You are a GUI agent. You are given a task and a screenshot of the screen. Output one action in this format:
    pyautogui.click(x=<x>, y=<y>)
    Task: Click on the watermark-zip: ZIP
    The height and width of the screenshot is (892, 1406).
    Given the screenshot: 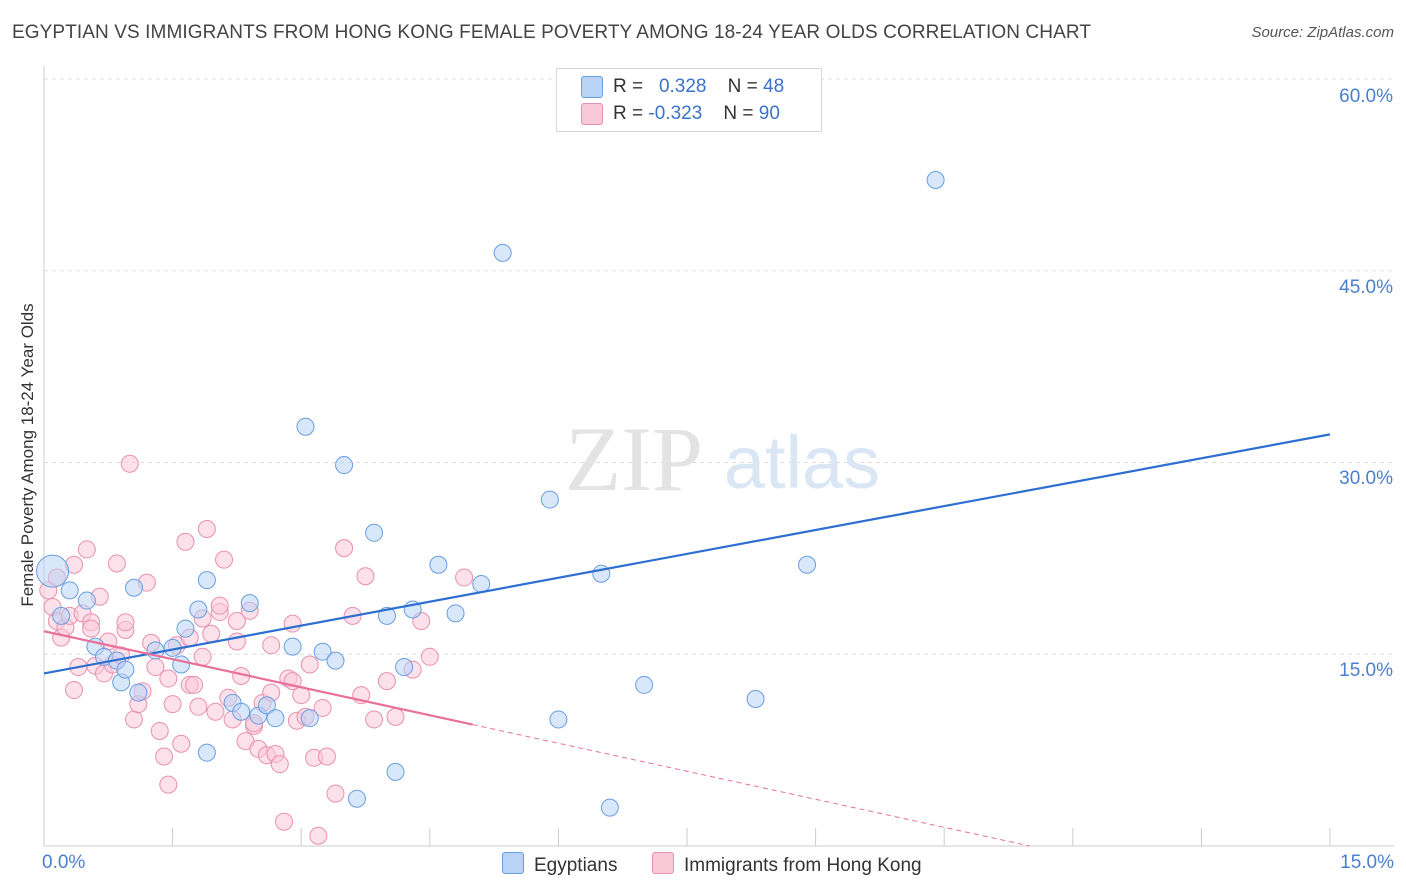 What is the action you would take?
    pyautogui.click(x=634, y=459)
    